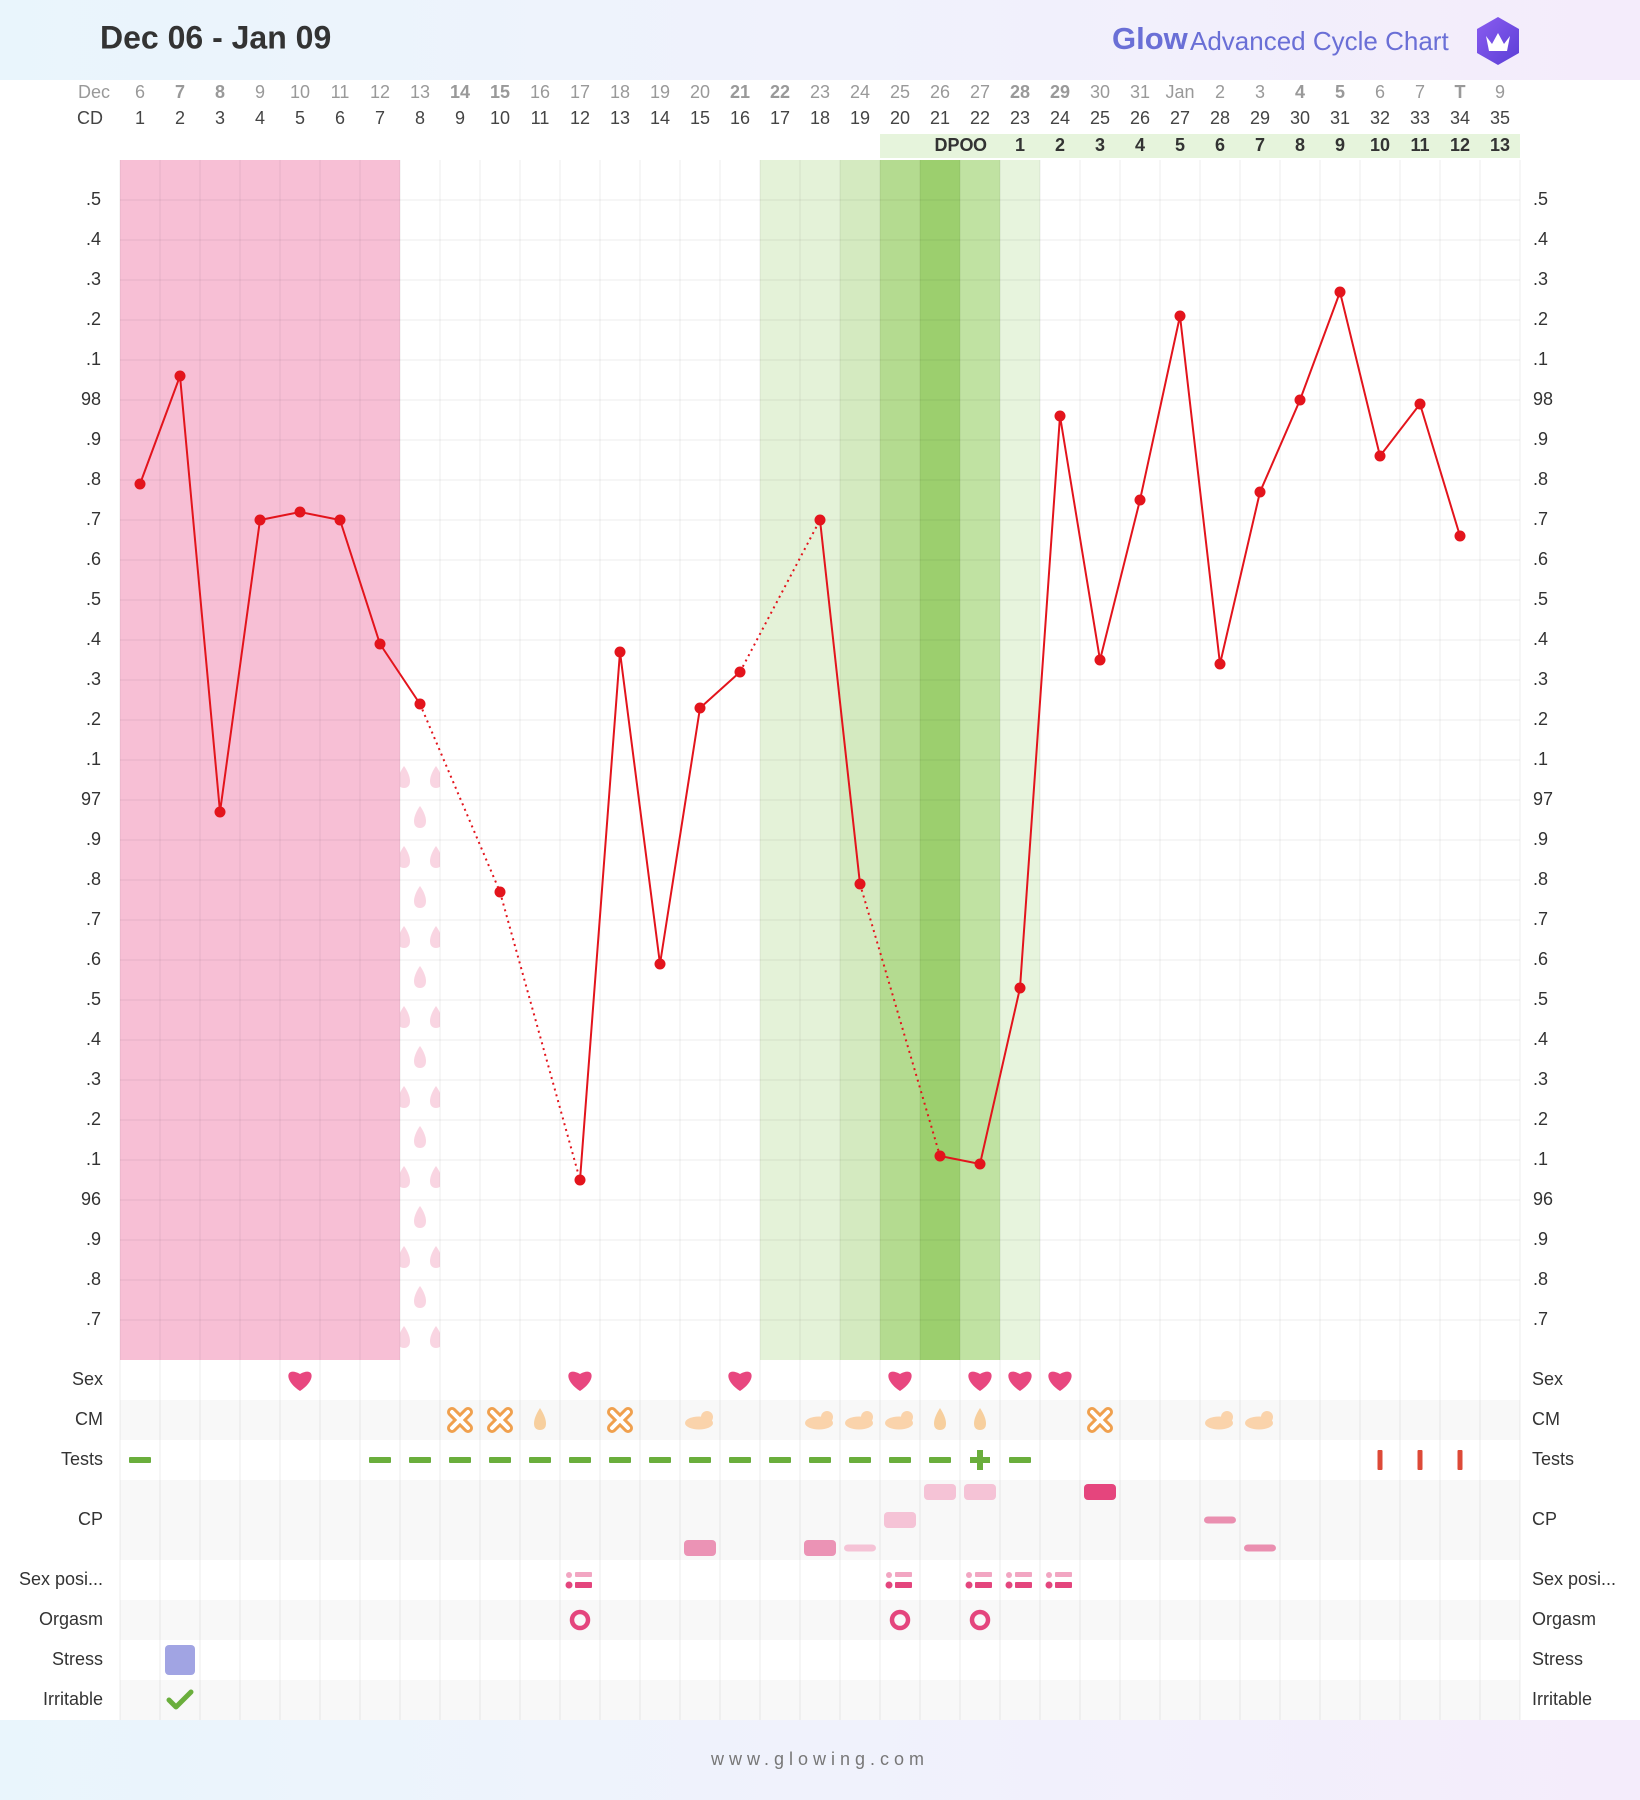 This screenshot has height=1800, width=1640. Describe the element at coordinates (1498, 41) in the screenshot. I see `crown-badge` at that location.